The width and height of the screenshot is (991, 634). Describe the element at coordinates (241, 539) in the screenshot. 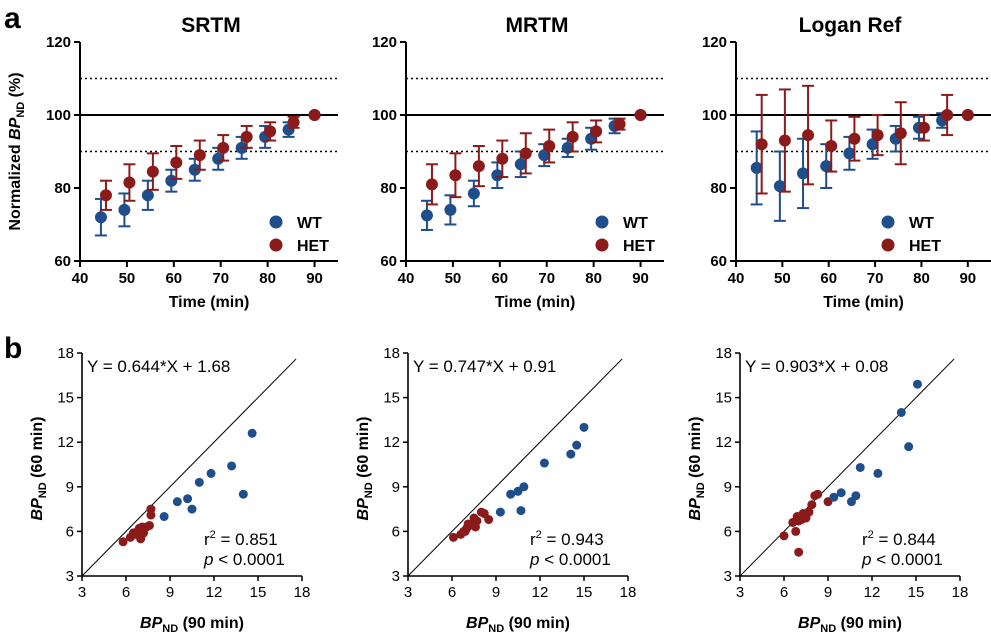

I see `r-squared: r2 = 0.851` at that location.